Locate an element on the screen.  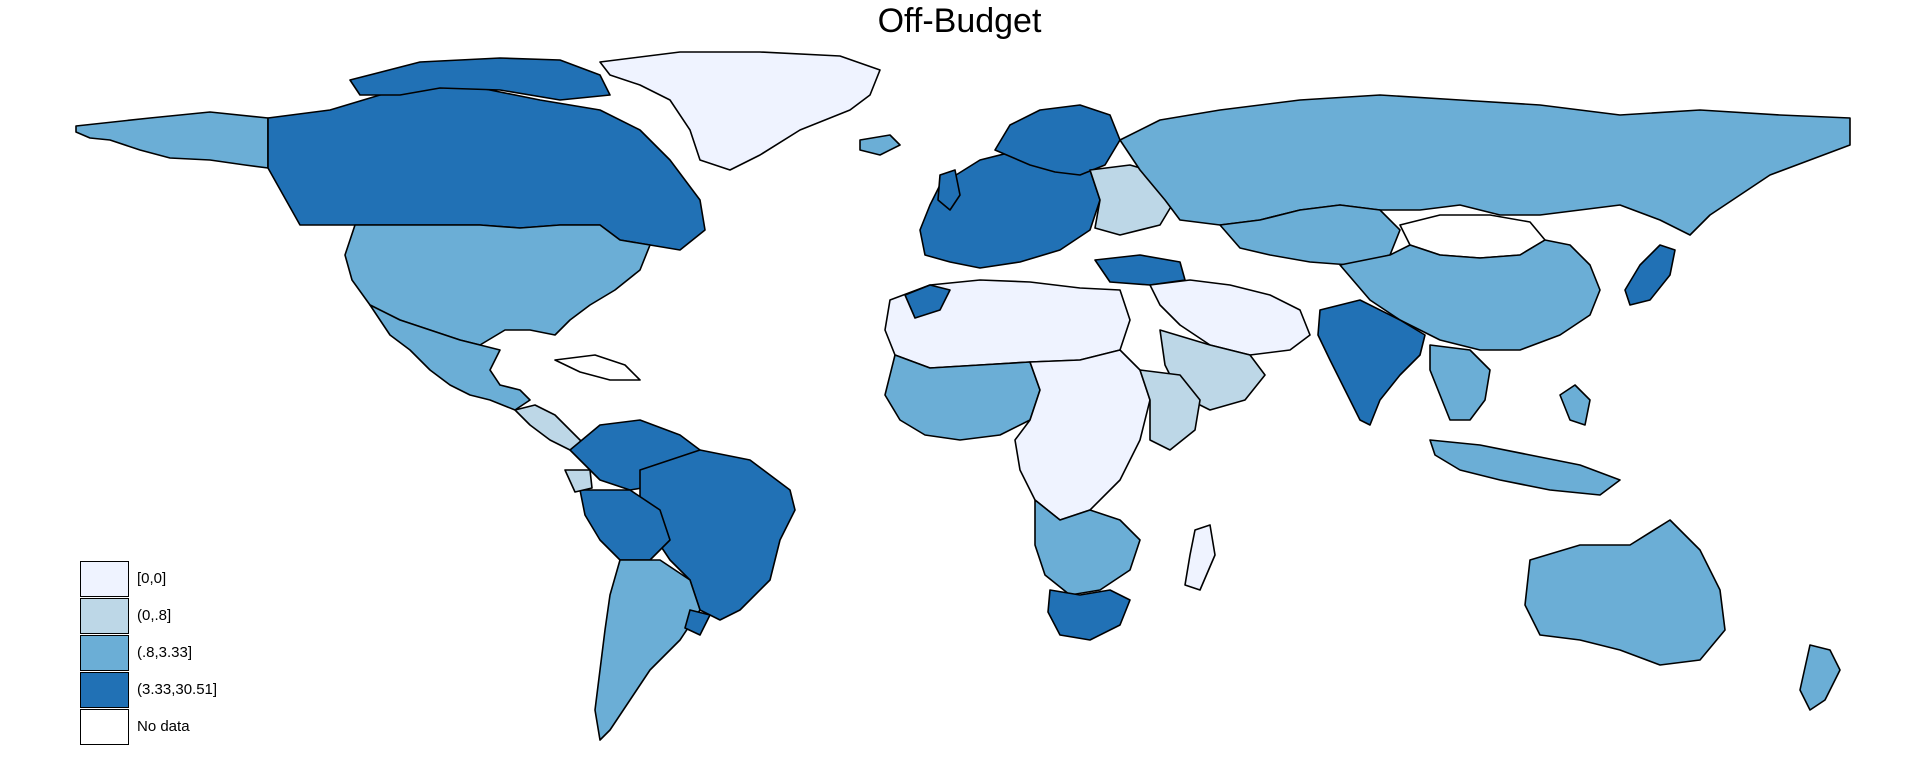
legend-item: (3.33,30.51] is located at coordinates (200, 689).